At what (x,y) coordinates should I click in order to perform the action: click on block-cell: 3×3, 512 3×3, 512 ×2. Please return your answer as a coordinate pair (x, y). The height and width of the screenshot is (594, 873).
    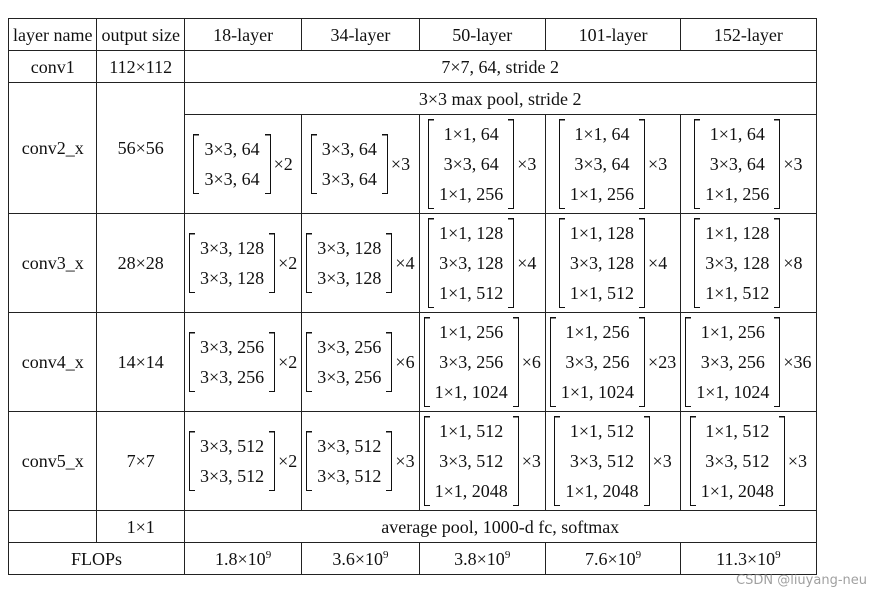
    Looking at the image, I should click on (243, 461).